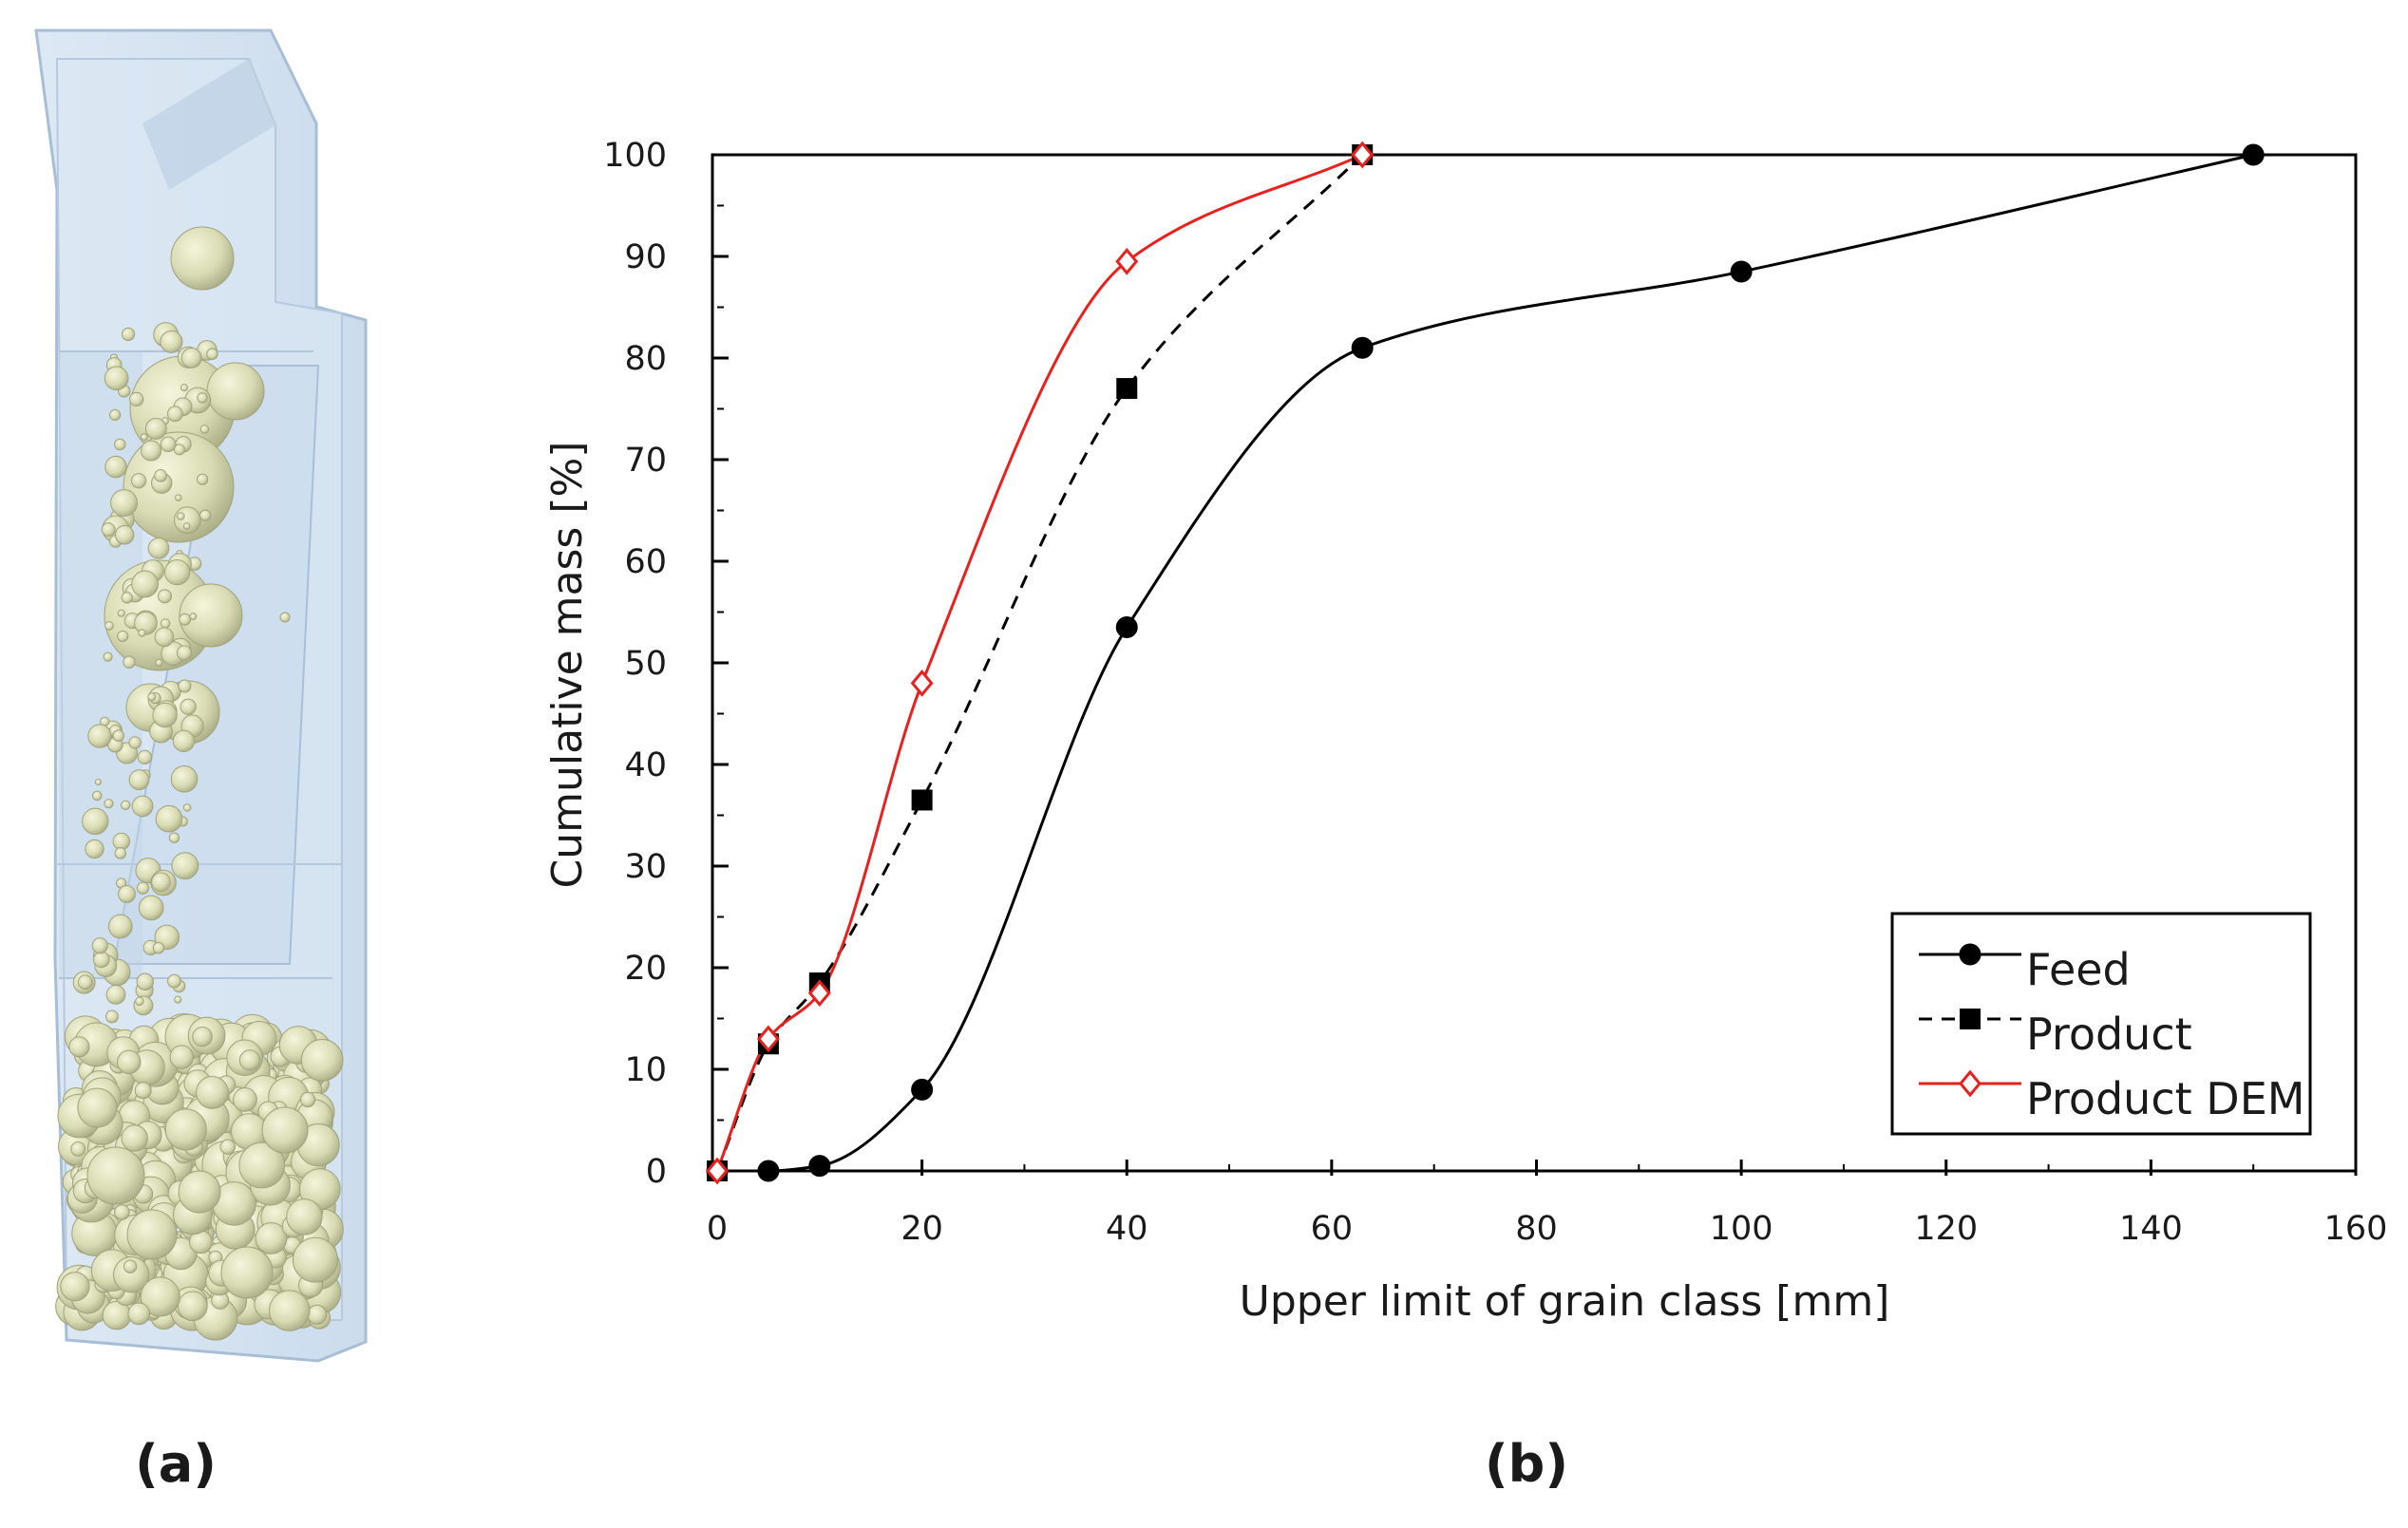 Image resolution: width=2408 pixels, height=1528 pixels. I want to click on legend: Feed Product Product DEM, so click(2101, 1024).